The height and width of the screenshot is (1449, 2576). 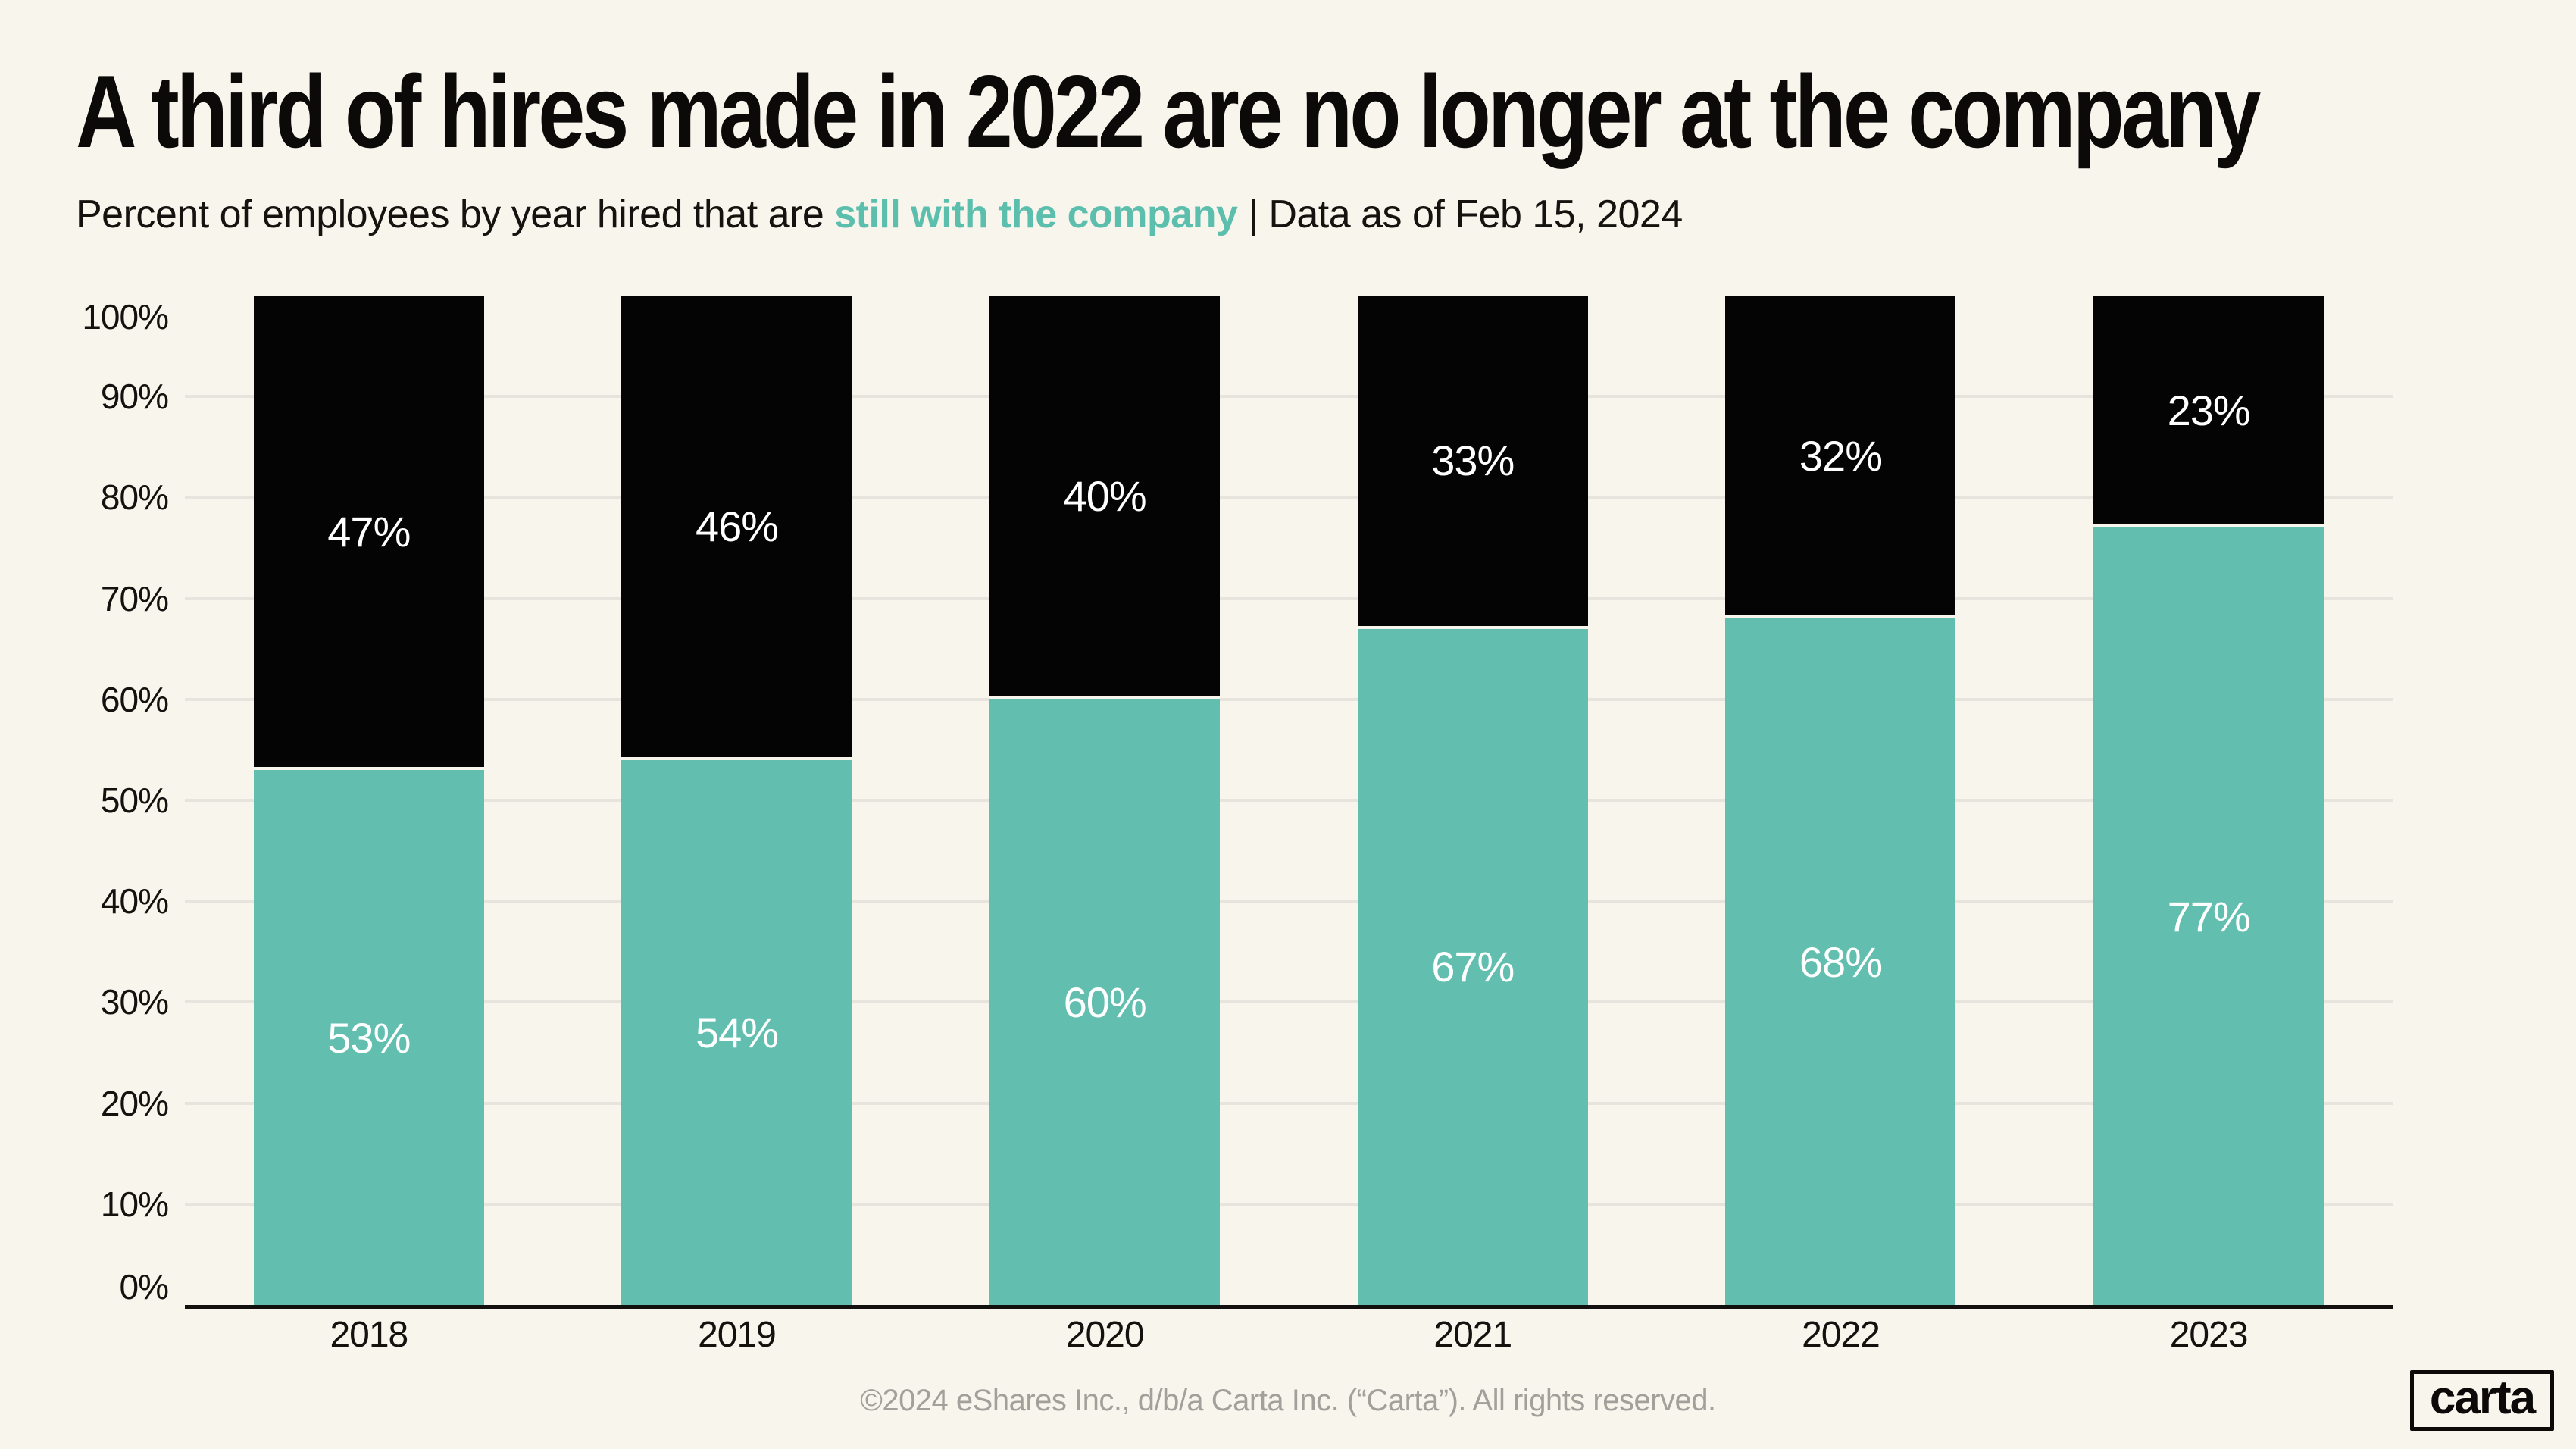 What do you see at coordinates (1036, 214) in the screenshot?
I see `subtitle-highlight: still with the company` at bounding box center [1036, 214].